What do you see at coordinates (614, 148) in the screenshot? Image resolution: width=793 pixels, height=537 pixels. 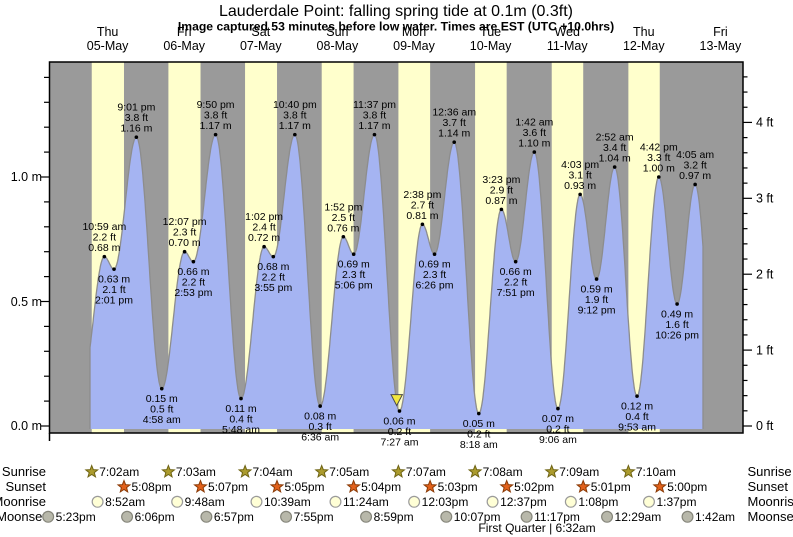 I see `tide-high-label: 3.4 ft` at bounding box center [614, 148].